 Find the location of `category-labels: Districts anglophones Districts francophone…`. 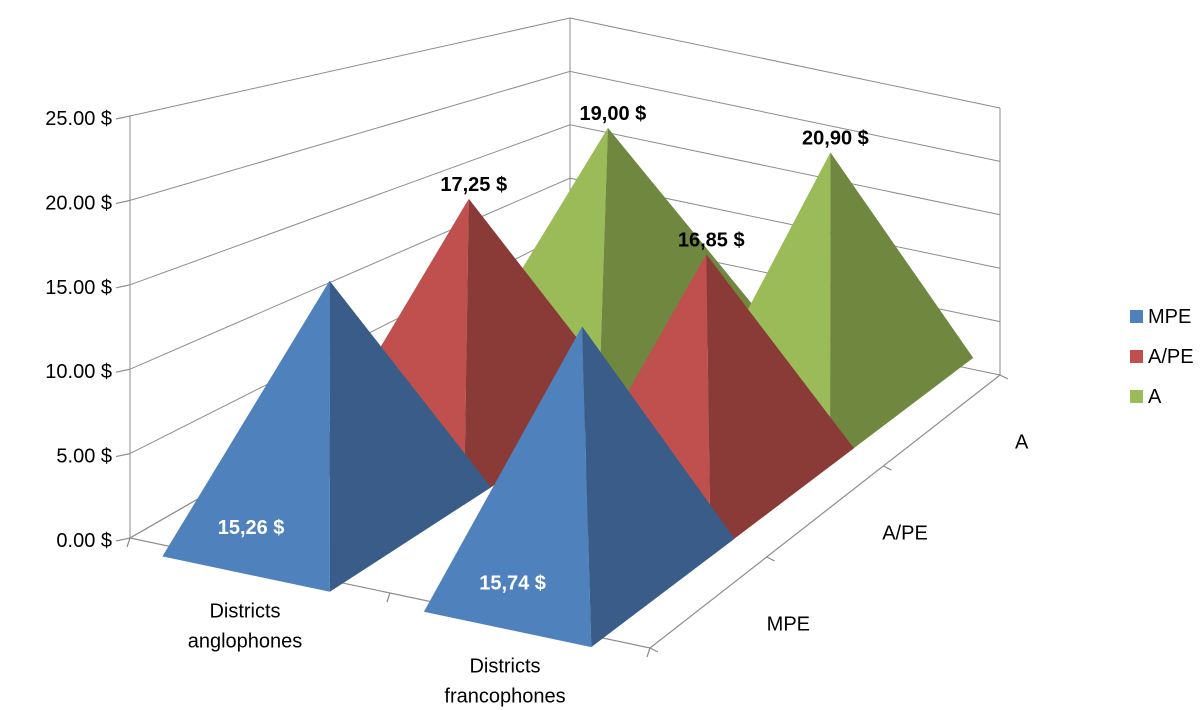

category-labels: Districts anglophones Districts francophone… is located at coordinates (377, 654).